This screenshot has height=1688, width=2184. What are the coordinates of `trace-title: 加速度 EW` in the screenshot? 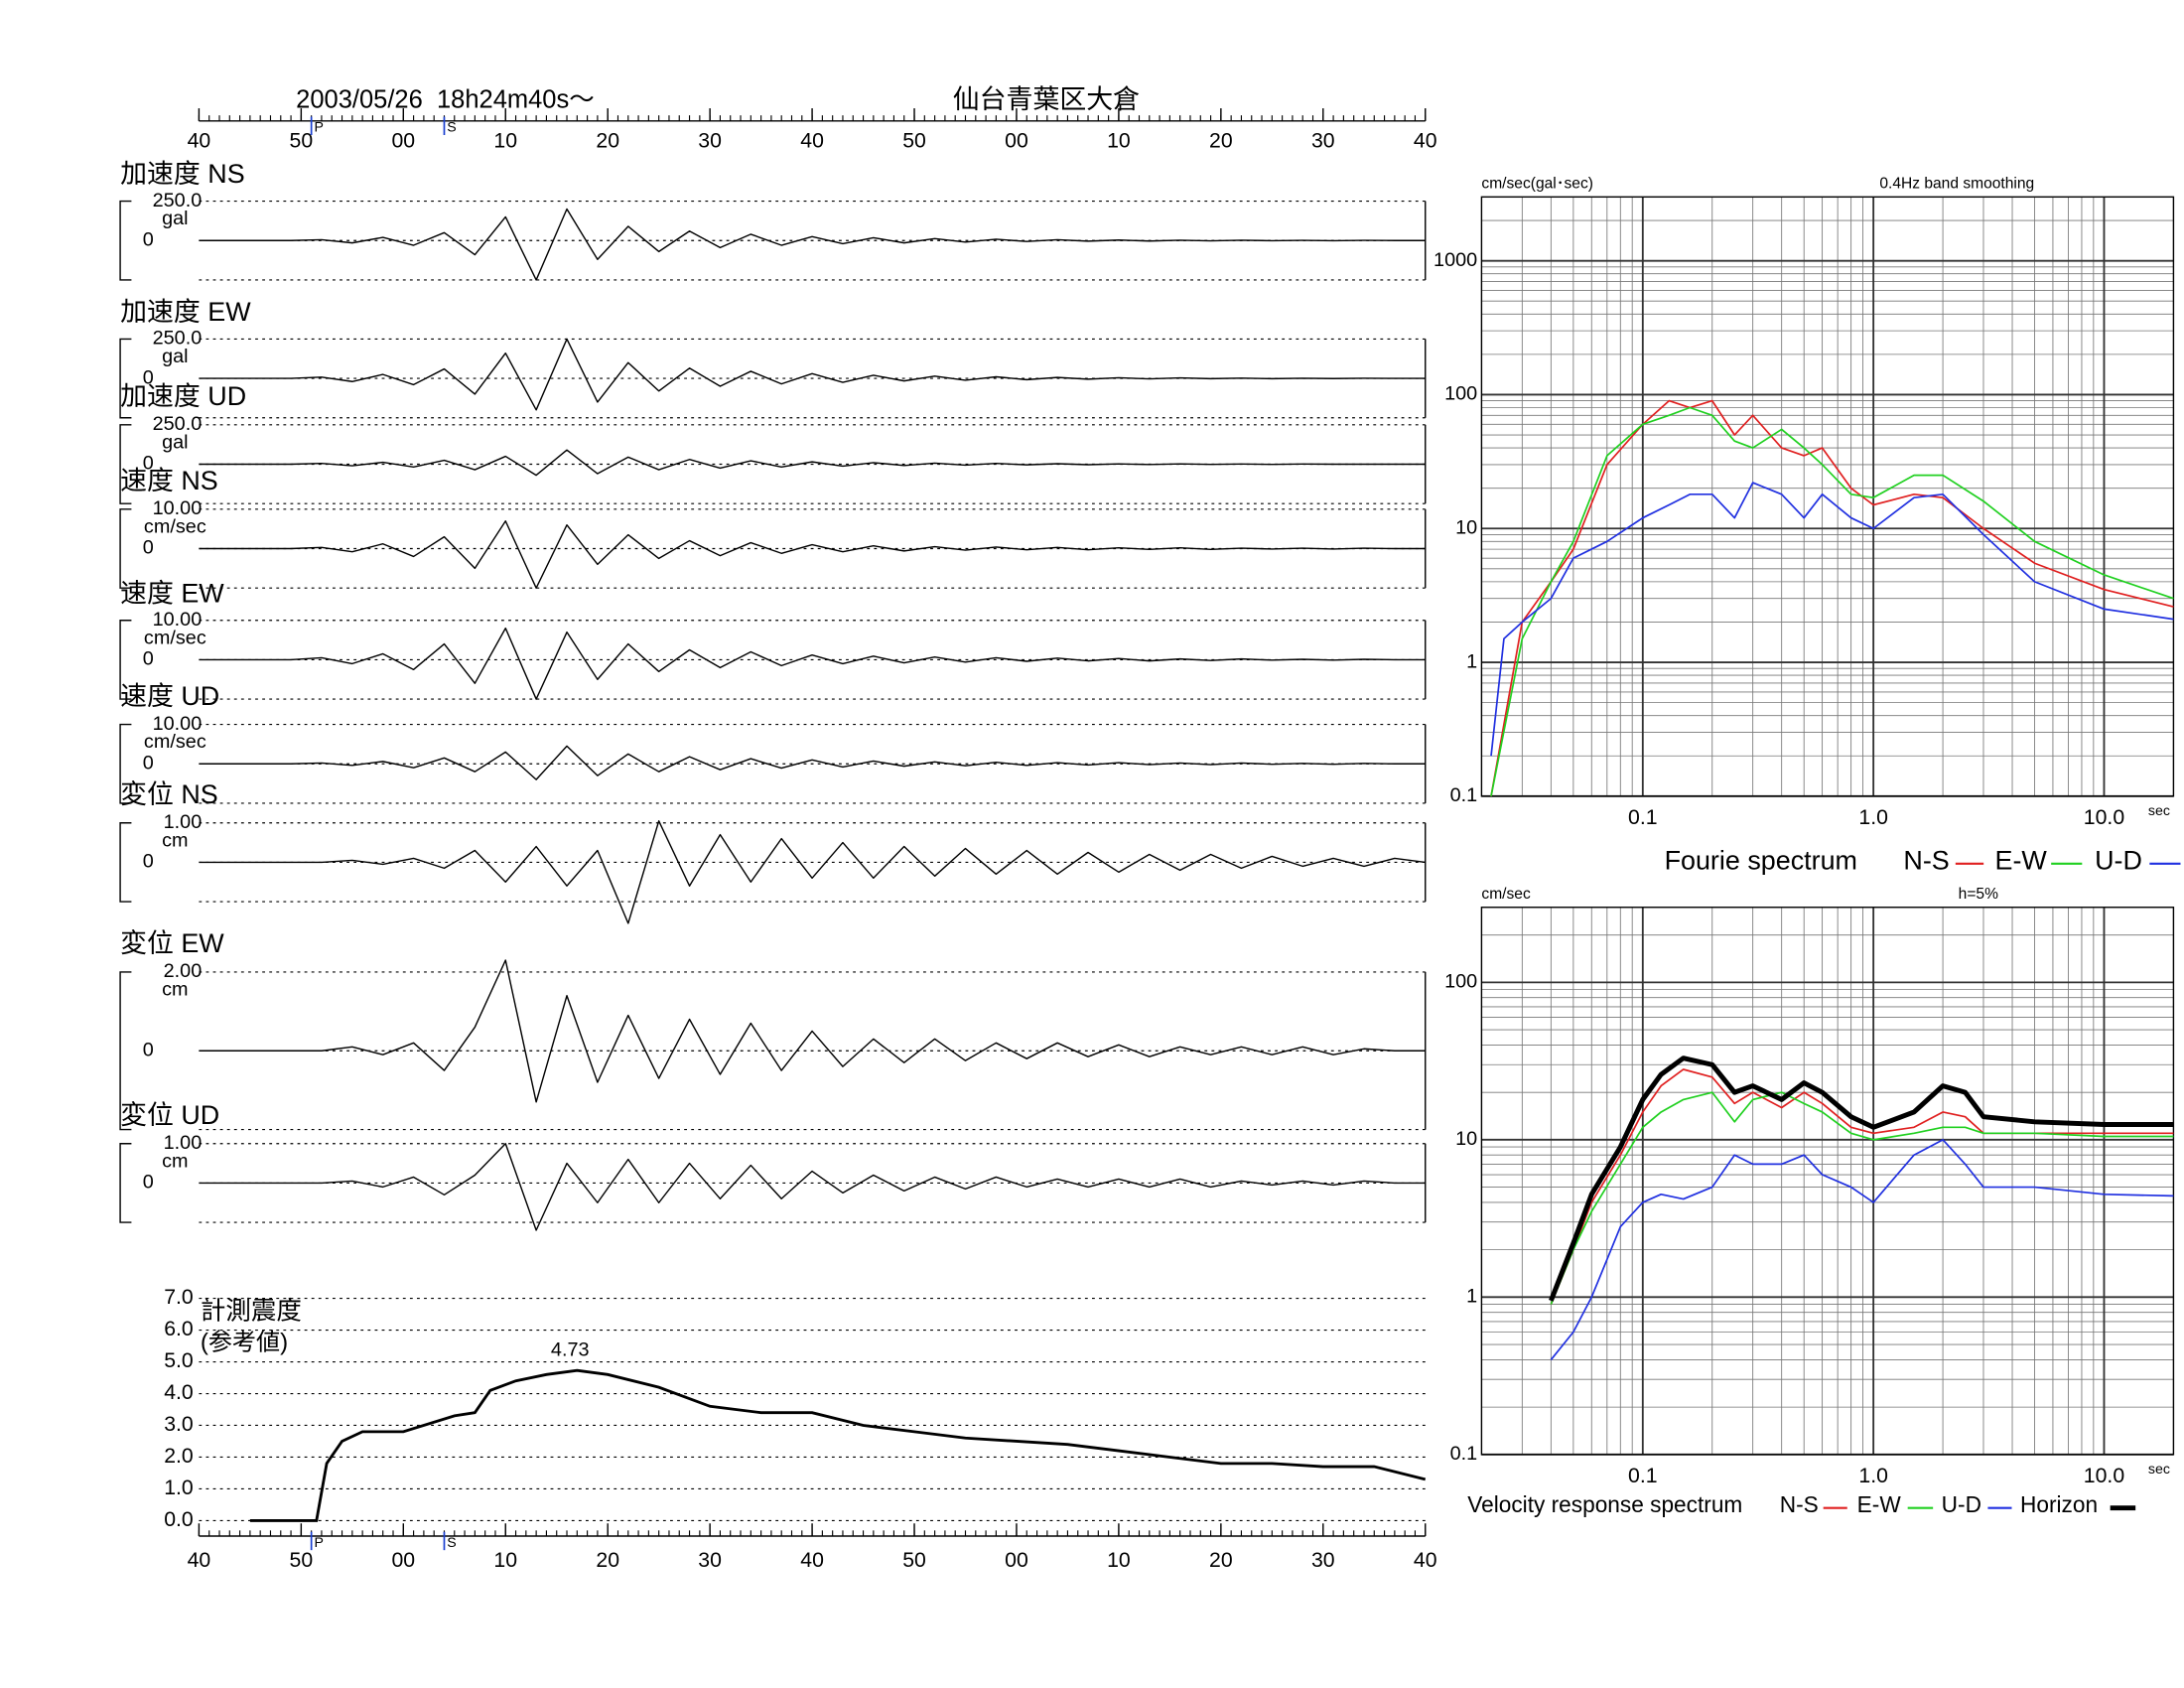 It's located at (185, 312).